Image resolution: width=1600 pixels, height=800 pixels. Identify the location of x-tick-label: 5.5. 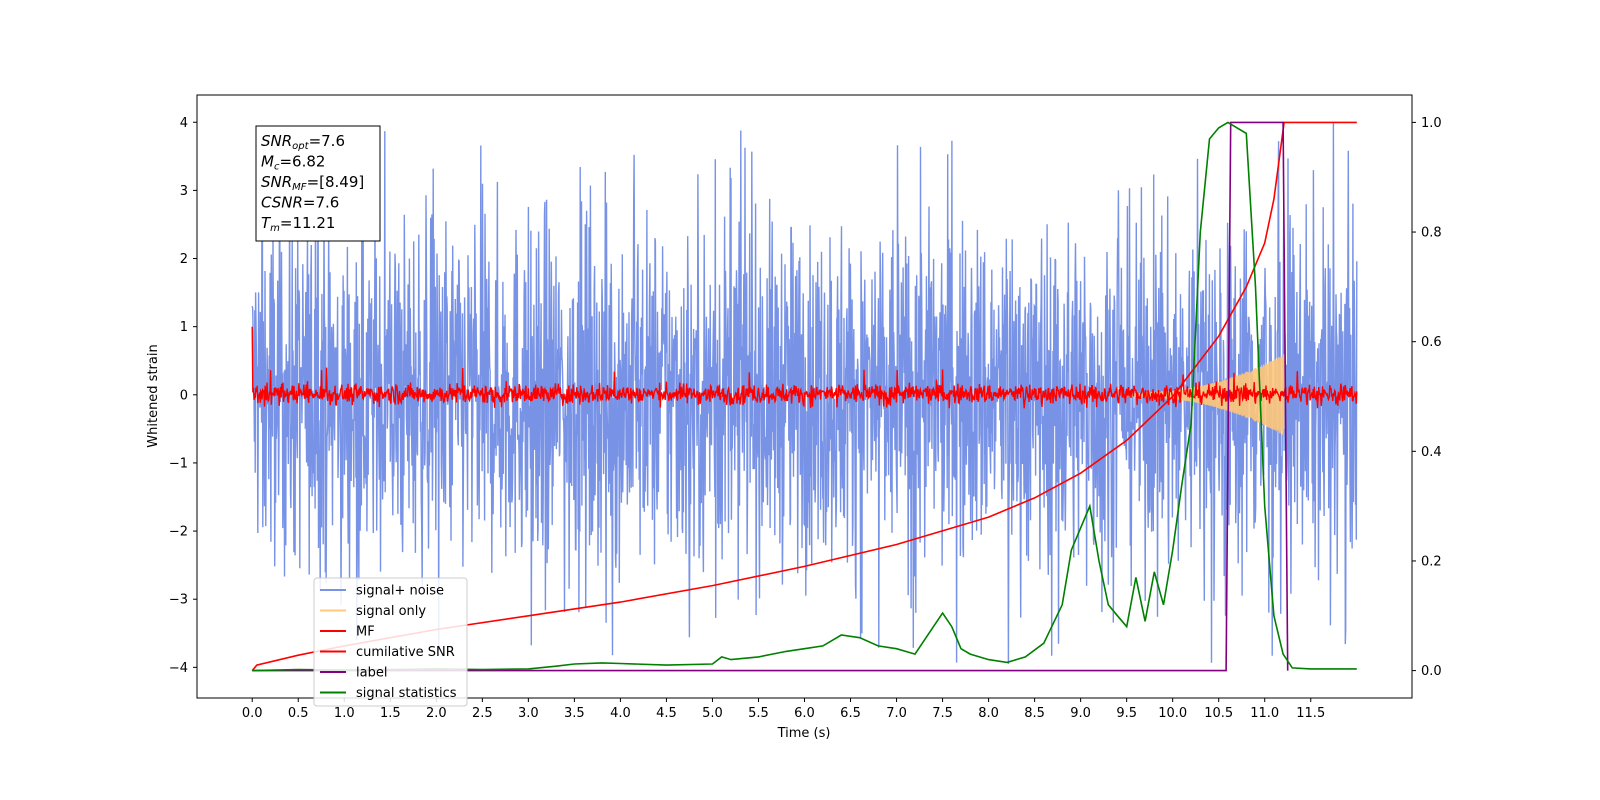
(758, 713).